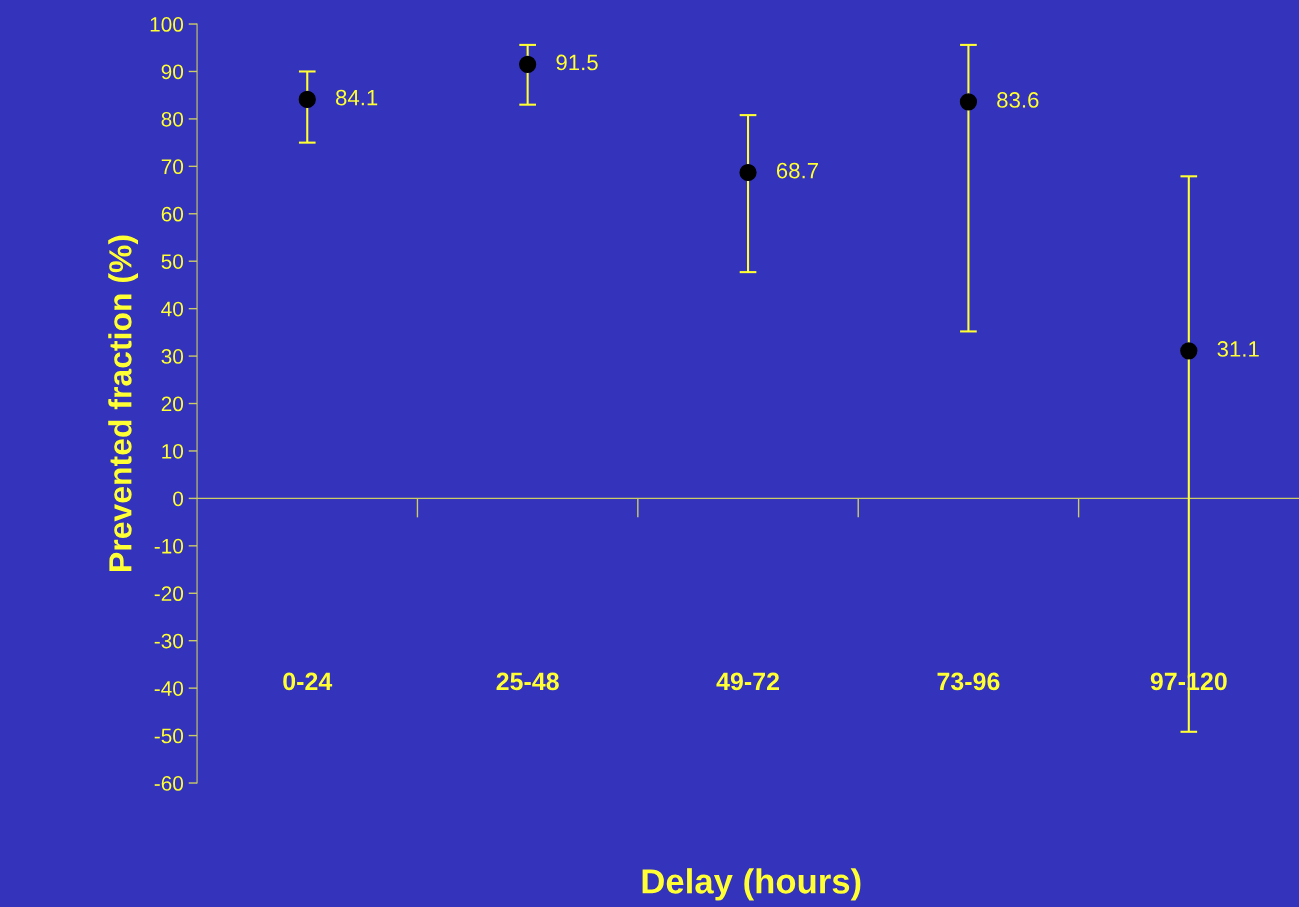 The height and width of the screenshot is (907, 1299). I want to click on x-tick-label: 25-48, so click(527, 681).